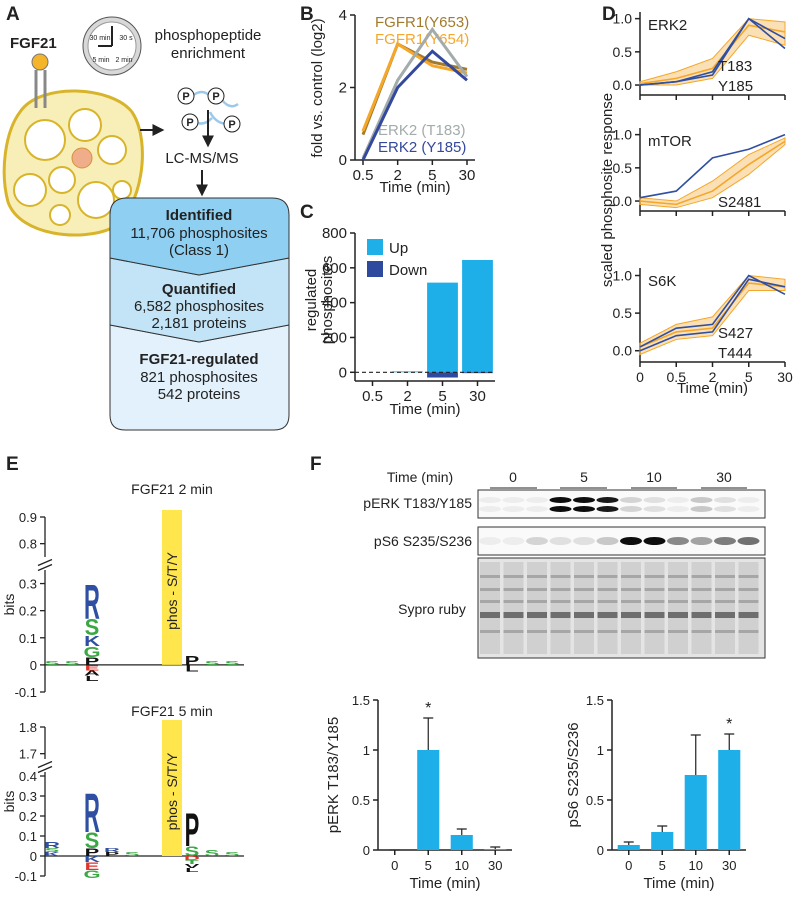 The width and height of the screenshot is (797, 900). What do you see at coordinates (735, 333) in the screenshot?
I see `site-label: S427` at bounding box center [735, 333].